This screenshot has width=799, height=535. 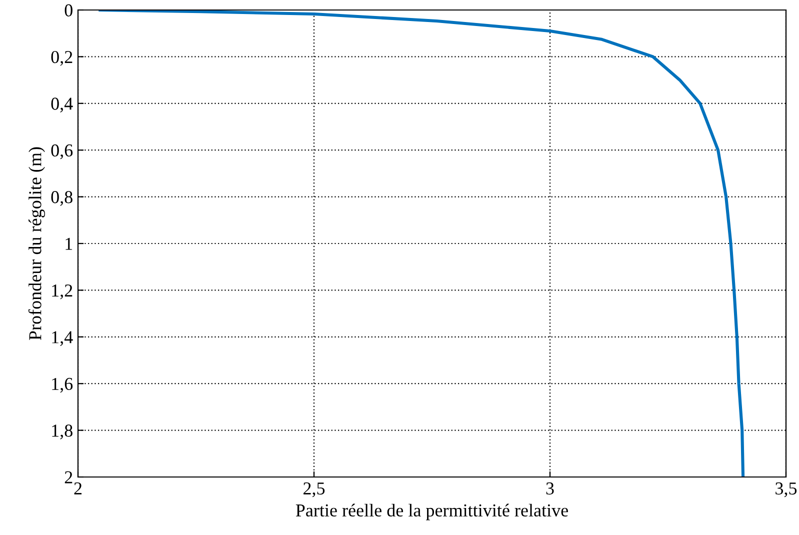 What do you see at coordinates (61, 198) in the screenshot?
I see `y-tick-label: 0,8` at bounding box center [61, 198].